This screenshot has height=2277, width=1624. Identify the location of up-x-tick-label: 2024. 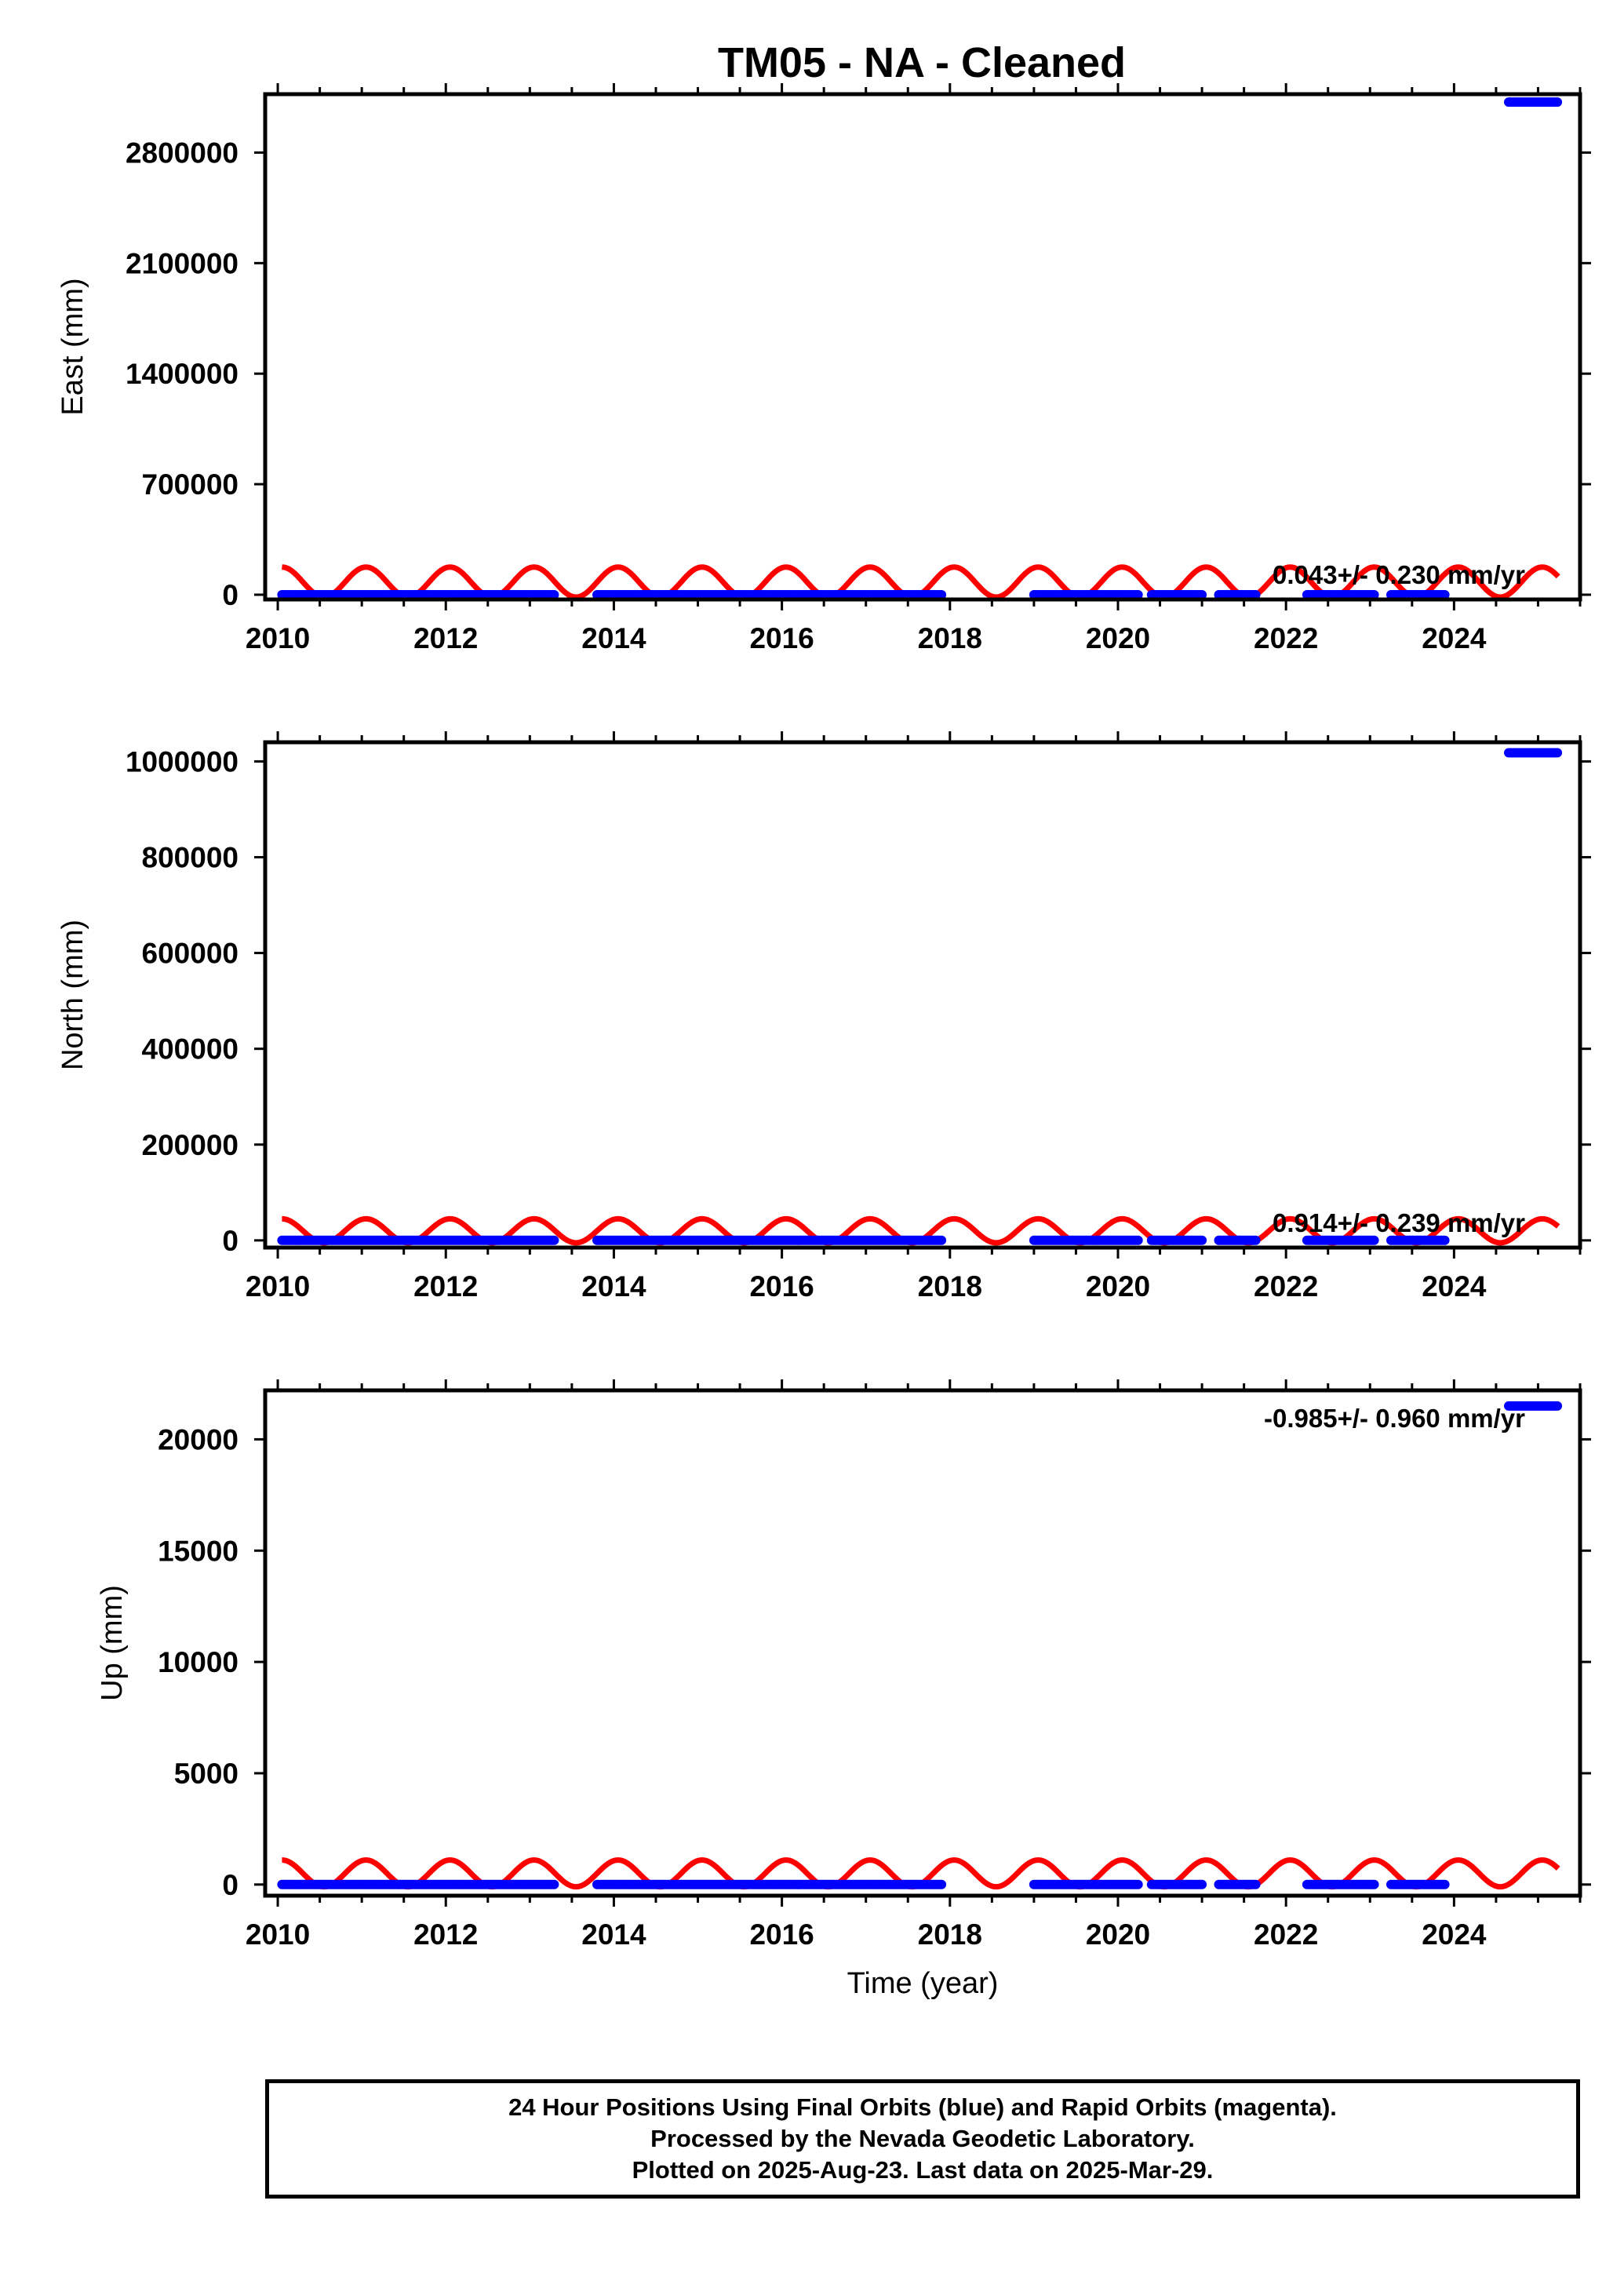
(1454, 1934).